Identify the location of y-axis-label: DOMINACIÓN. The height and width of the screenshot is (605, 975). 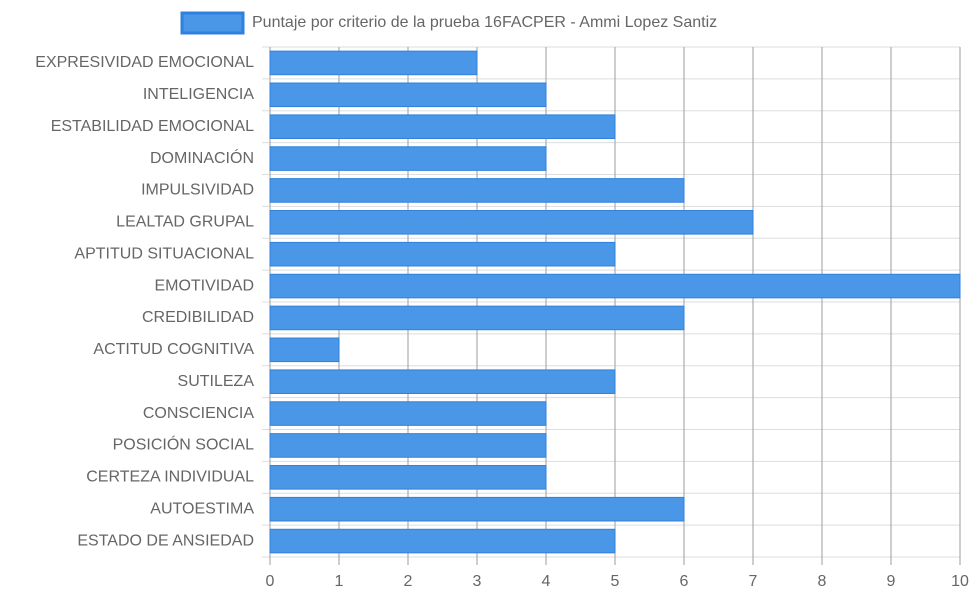
(202, 157).